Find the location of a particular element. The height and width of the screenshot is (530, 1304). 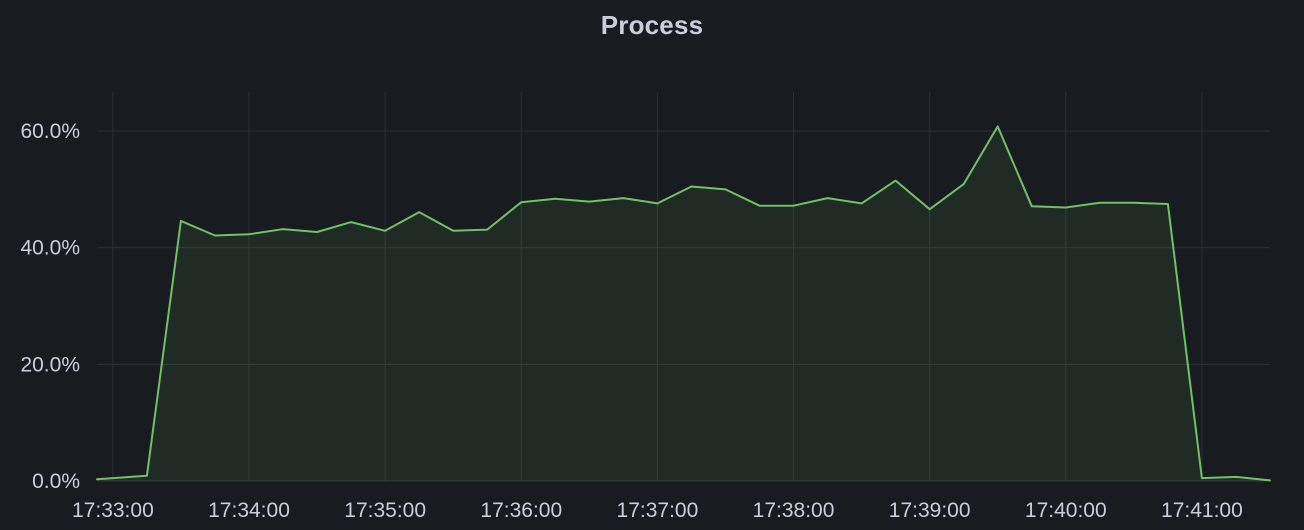

x-tick-label: 17:35:00 is located at coordinates (385, 510).